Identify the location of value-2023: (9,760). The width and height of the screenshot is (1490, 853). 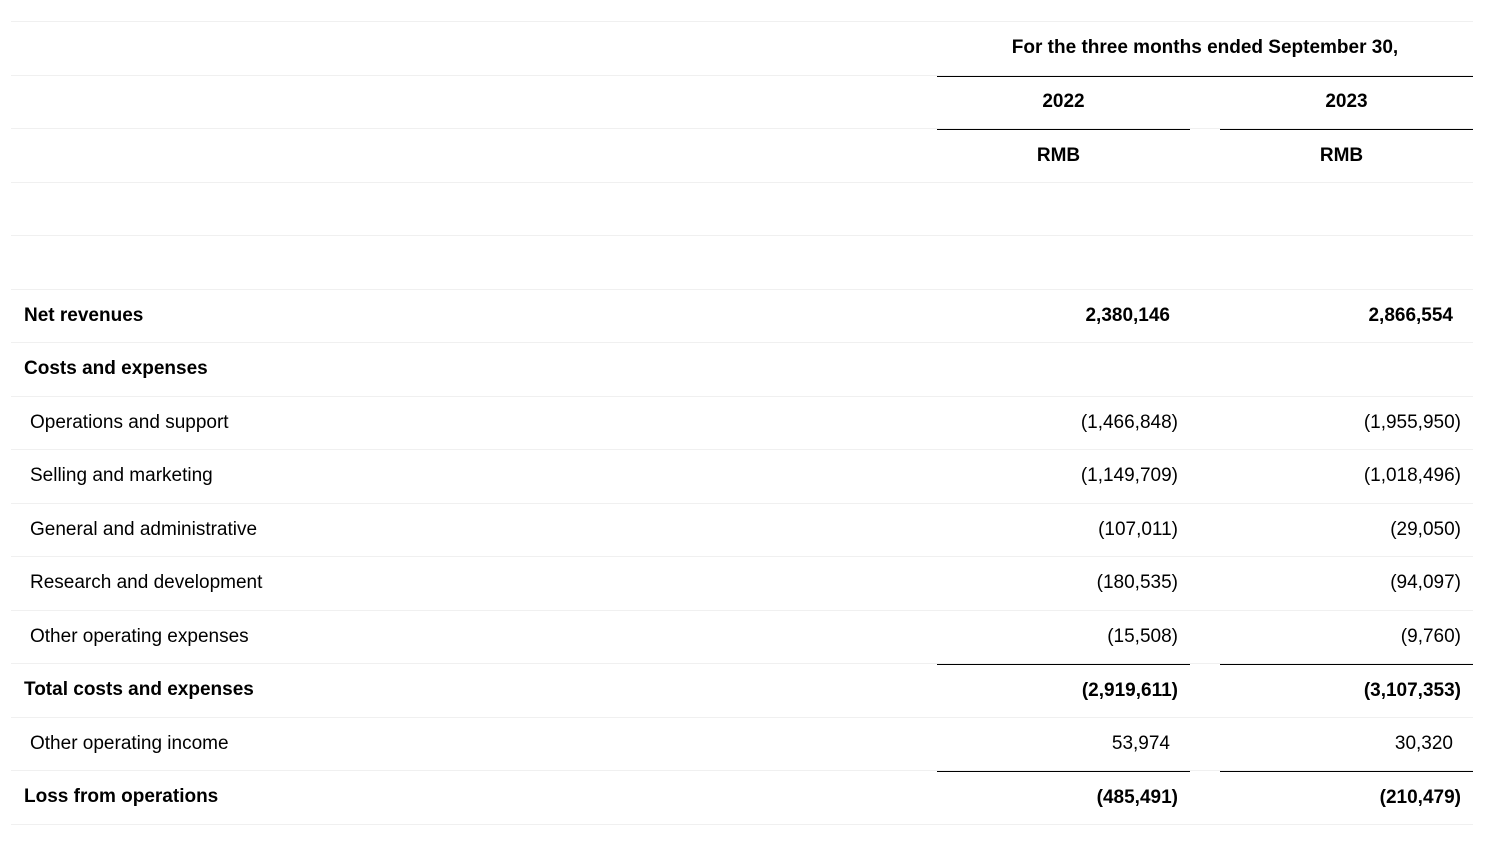
(1430, 636).